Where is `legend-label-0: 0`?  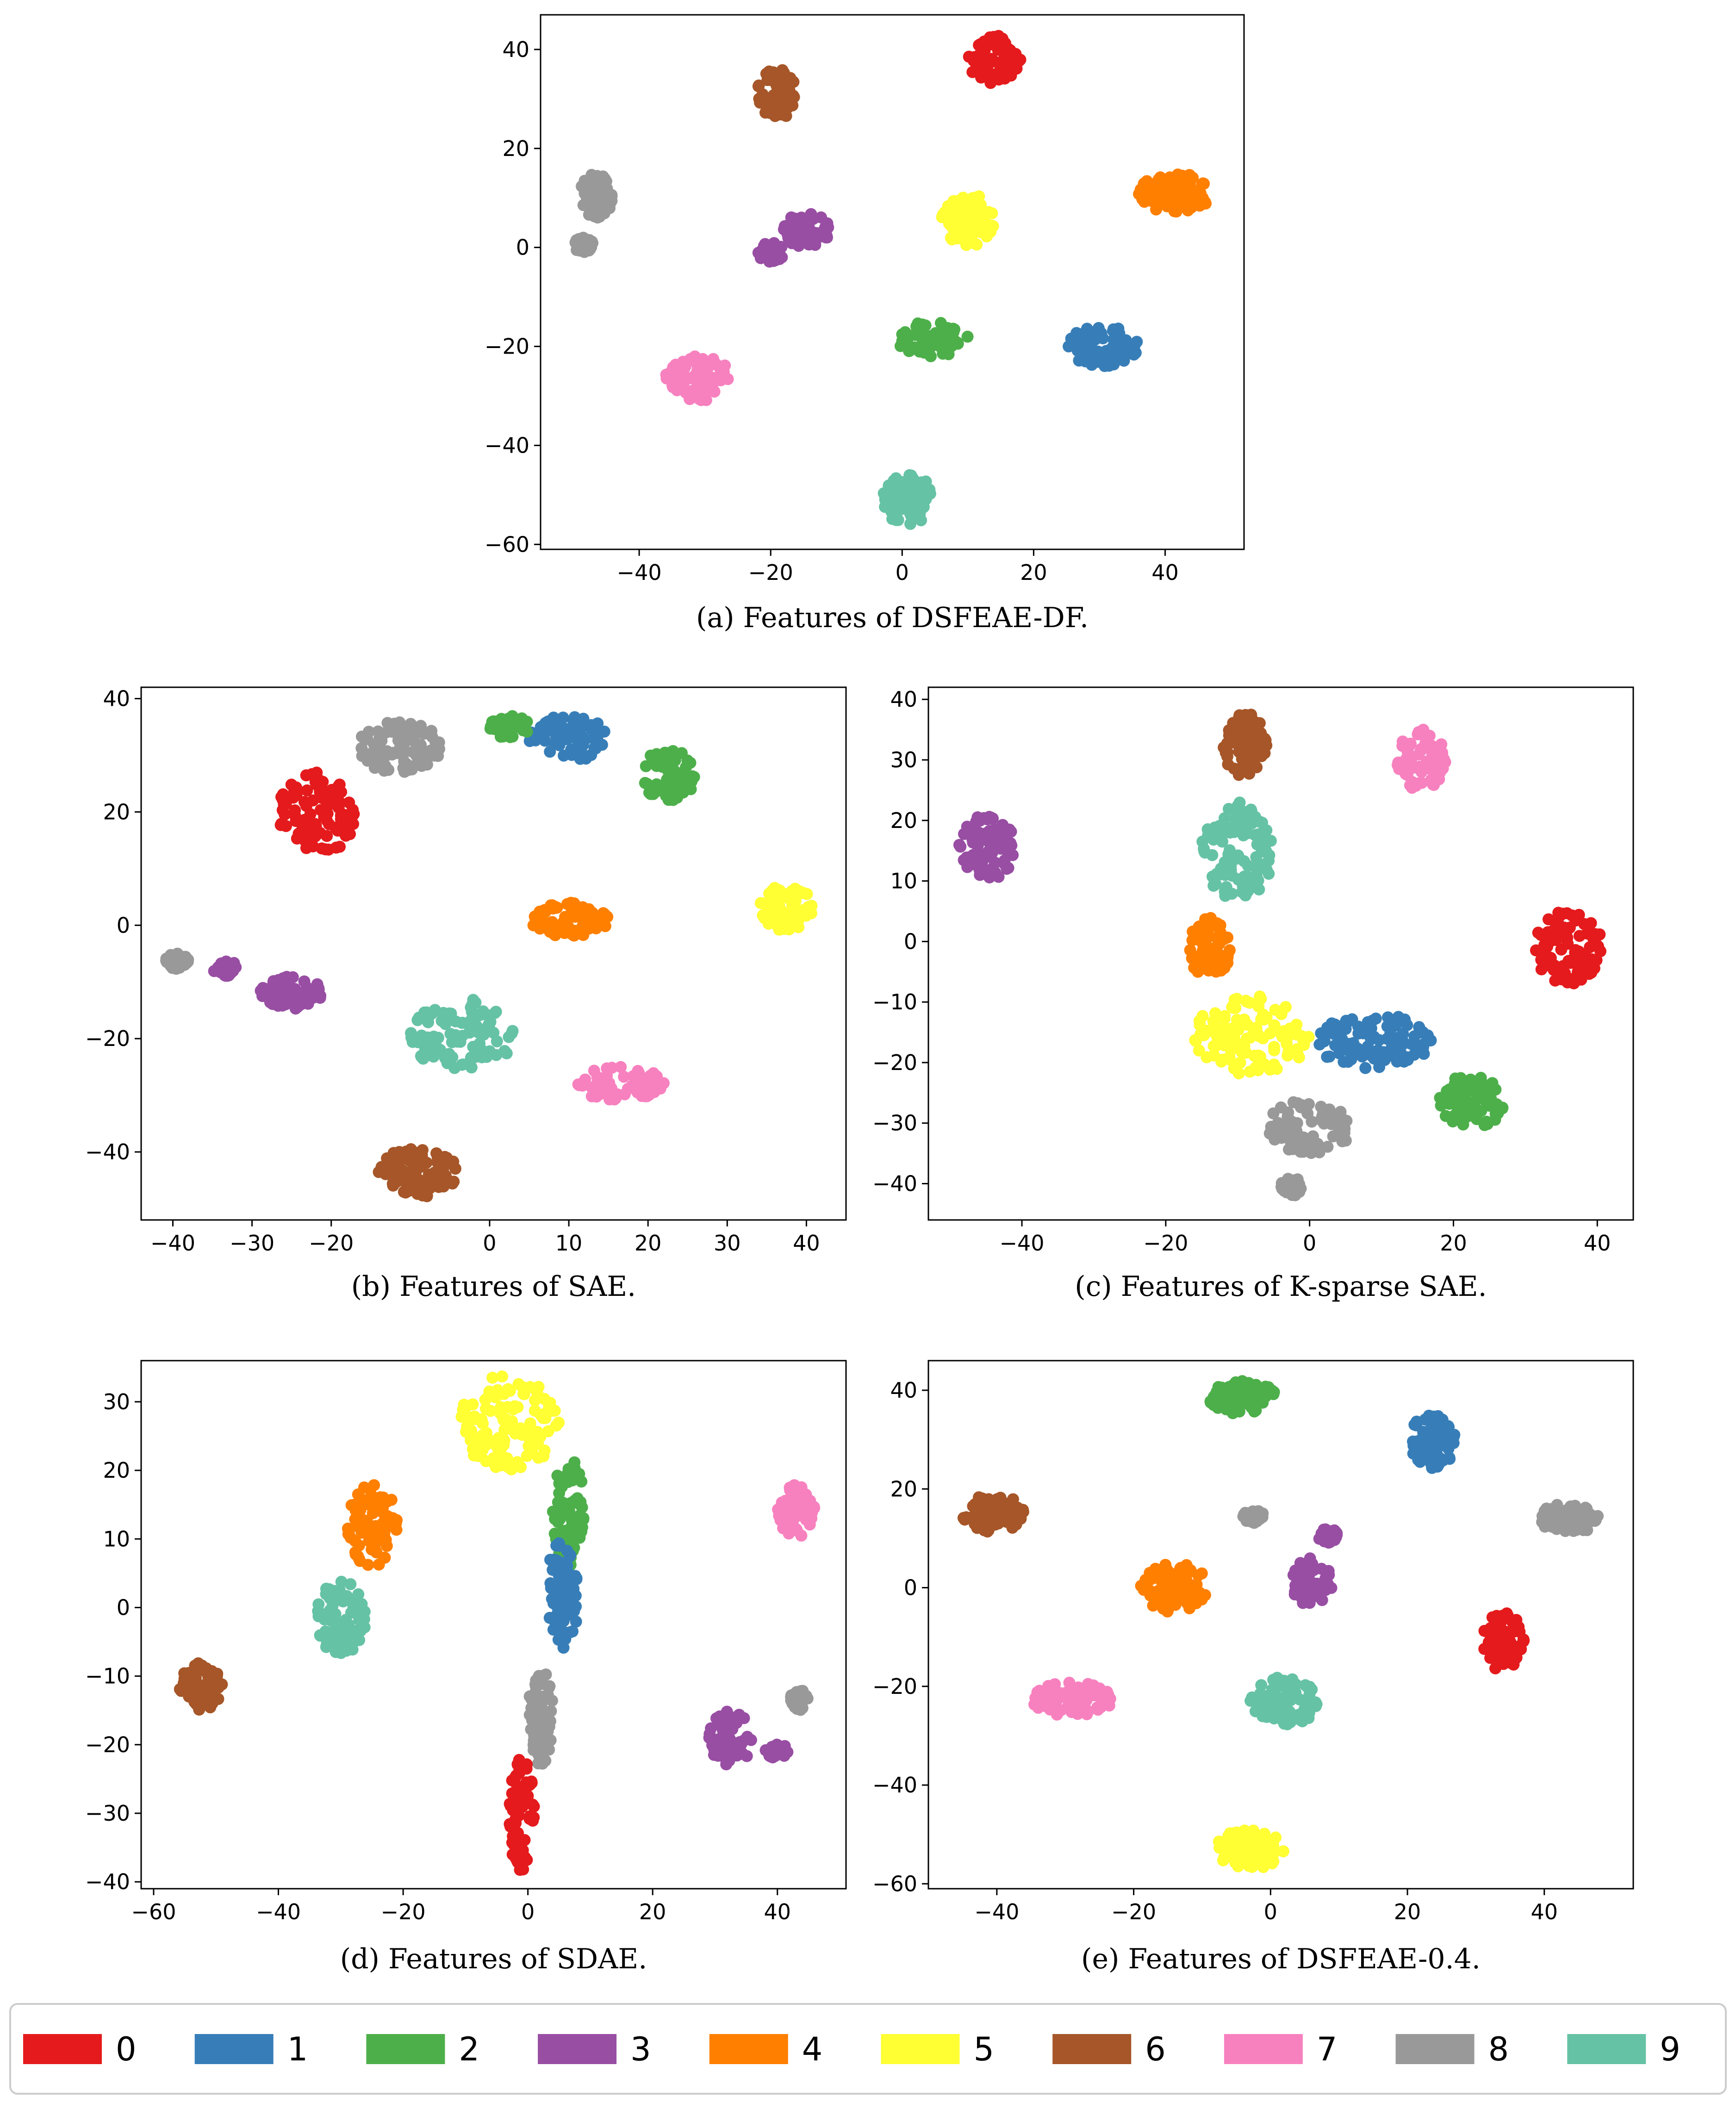 legend-label-0: 0 is located at coordinates (126, 2049).